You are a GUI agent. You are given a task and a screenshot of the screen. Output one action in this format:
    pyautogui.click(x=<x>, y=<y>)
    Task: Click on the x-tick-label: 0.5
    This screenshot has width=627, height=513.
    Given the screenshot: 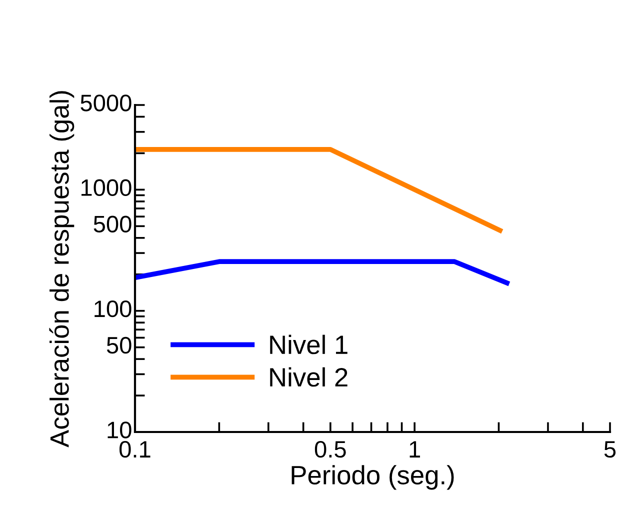 What is the action you would take?
    pyautogui.click(x=330, y=449)
    